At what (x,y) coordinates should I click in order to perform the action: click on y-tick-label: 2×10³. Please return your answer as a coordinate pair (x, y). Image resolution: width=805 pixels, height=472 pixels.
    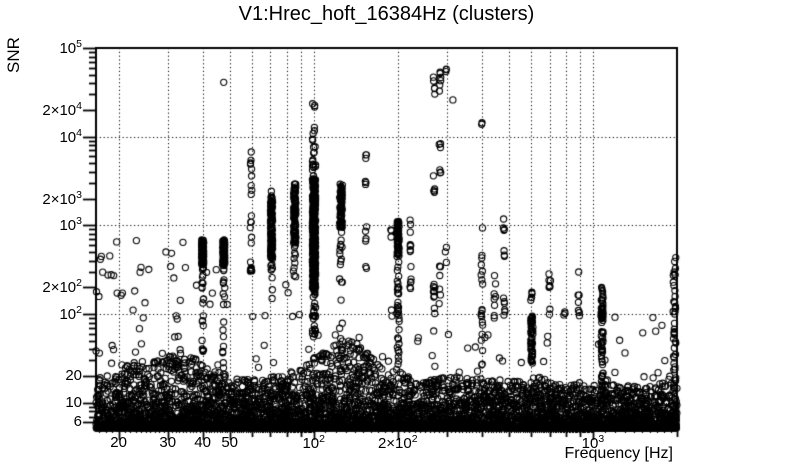
    Looking at the image, I should click on (62, 198).